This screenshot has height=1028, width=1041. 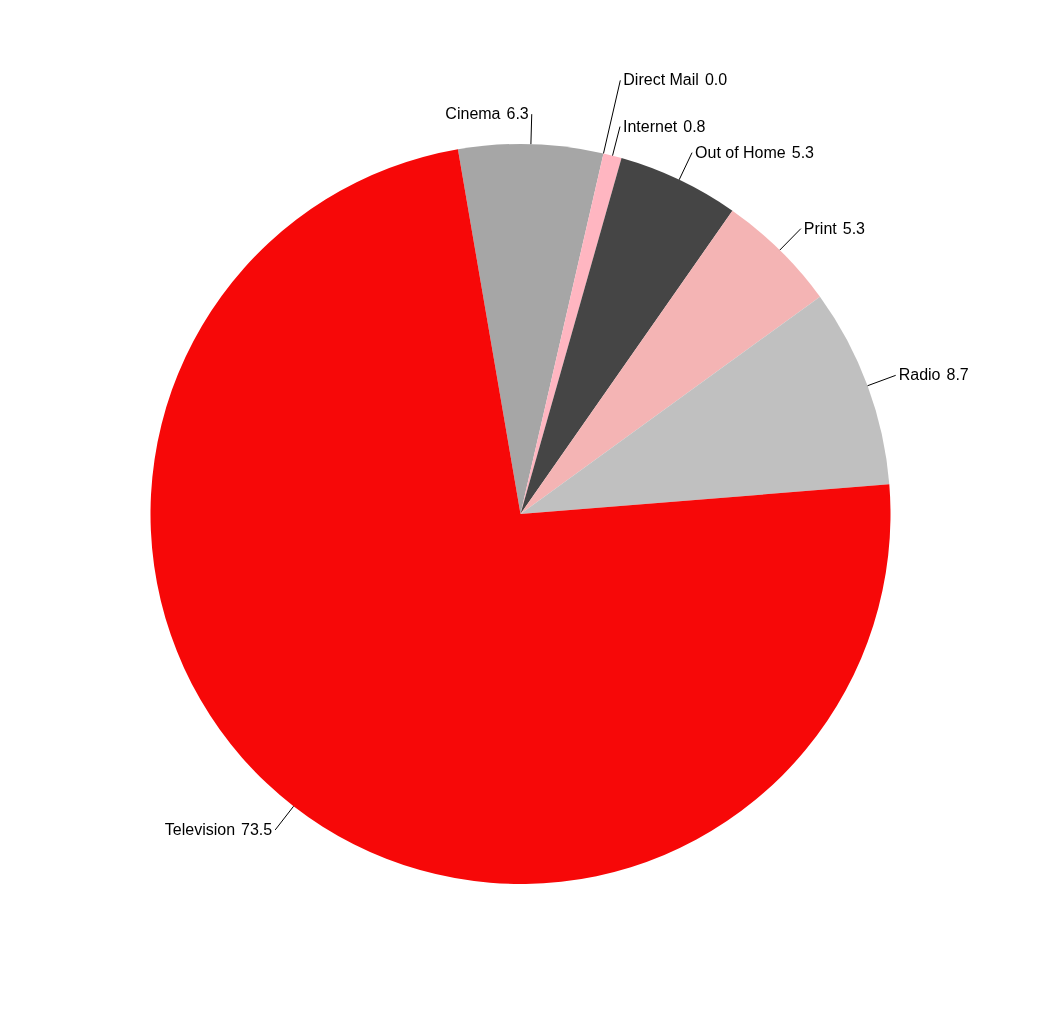 I want to click on slice-label: Print, so click(x=820, y=228).